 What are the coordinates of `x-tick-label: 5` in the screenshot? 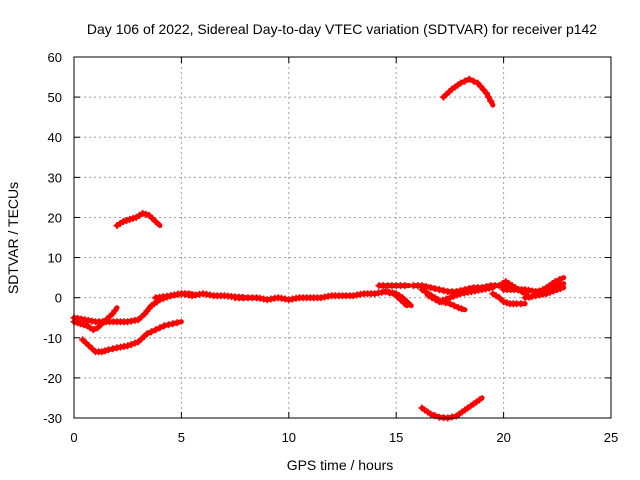 It's located at (181, 437).